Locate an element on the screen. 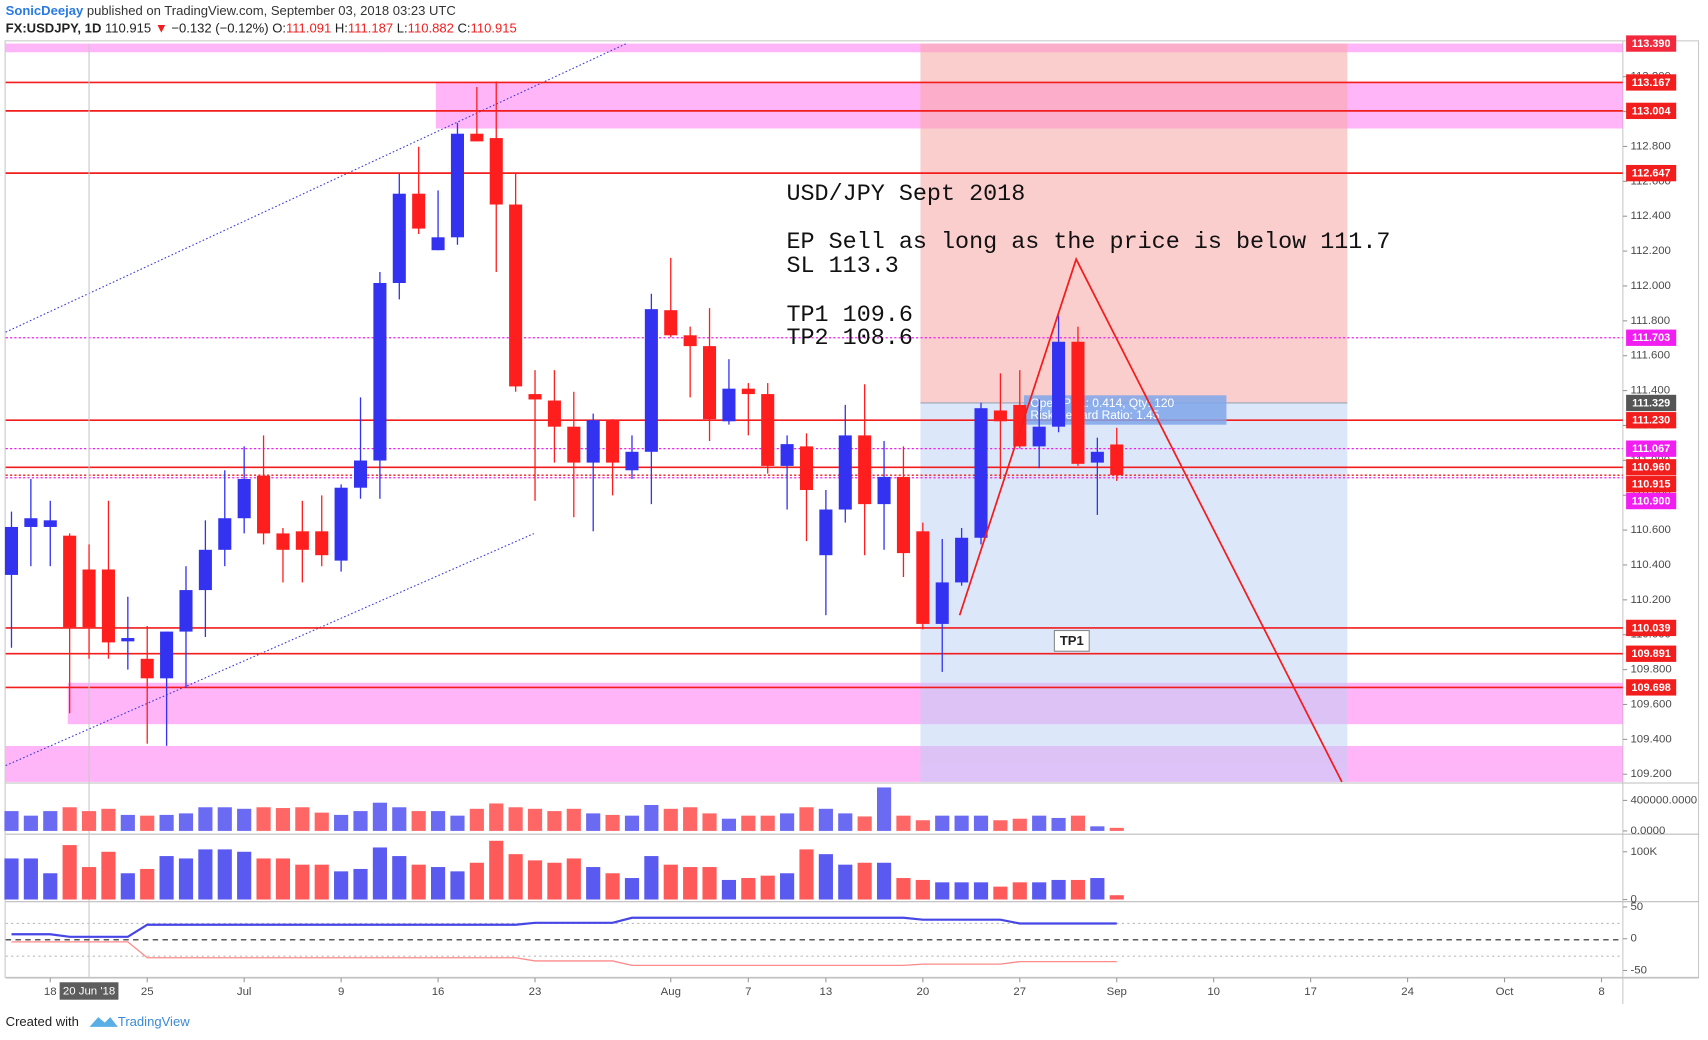 Image resolution: width=1708 pixels, height=1040 pixels. change-arrow: ▼ is located at coordinates (161, 28).